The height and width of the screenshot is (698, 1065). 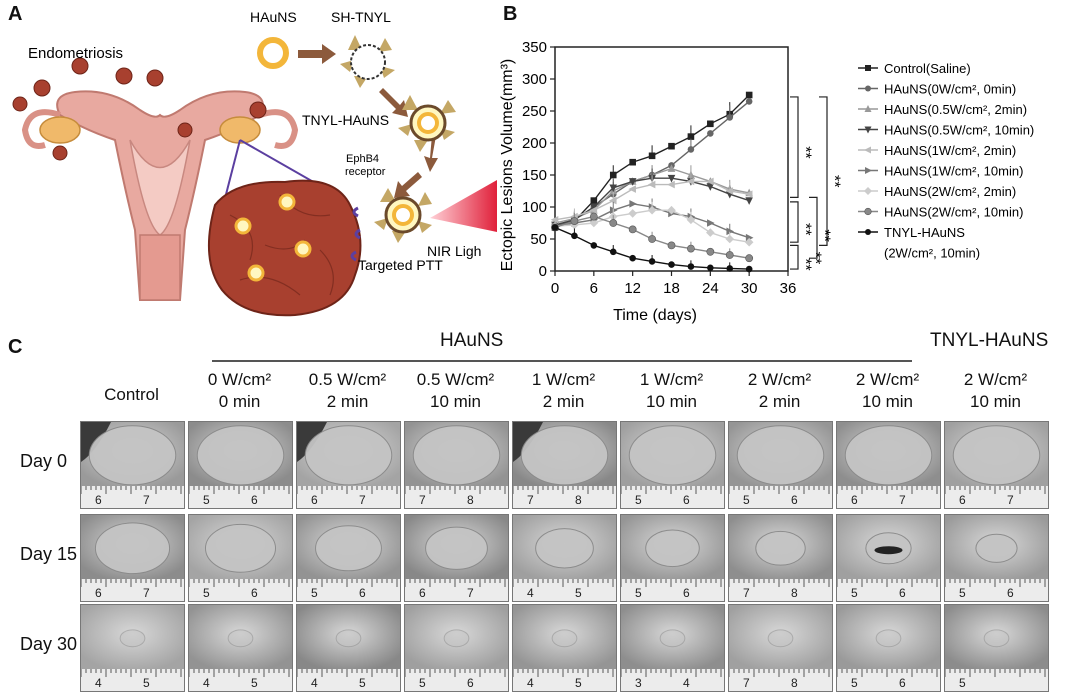 I want to click on y-tick-label: 50, so click(x=538, y=239).